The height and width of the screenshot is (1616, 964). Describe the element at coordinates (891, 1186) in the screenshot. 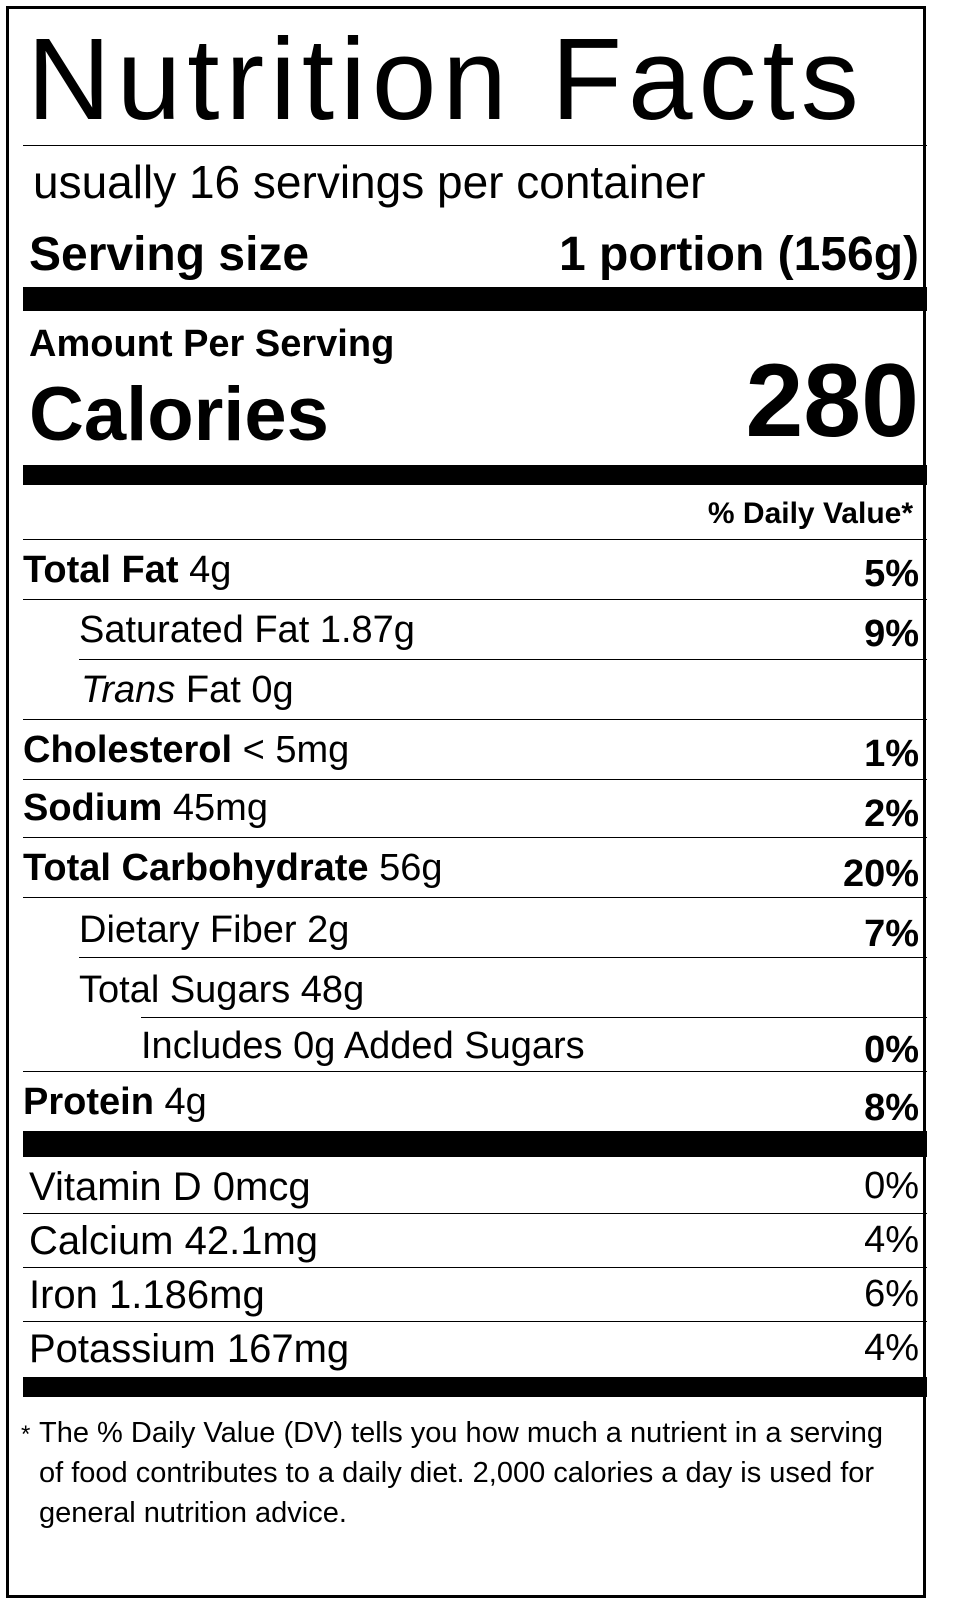

I see `vitamin-dv: 0%` at that location.